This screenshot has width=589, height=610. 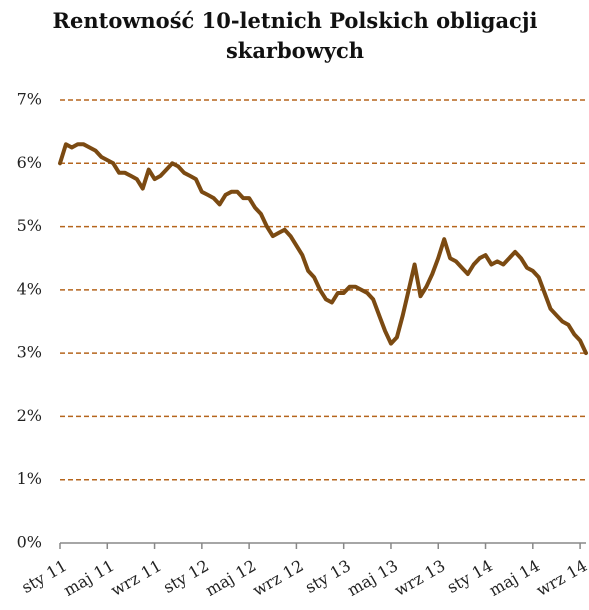 I want to click on y-tick-label: 3%, so click(x=29, y=352).